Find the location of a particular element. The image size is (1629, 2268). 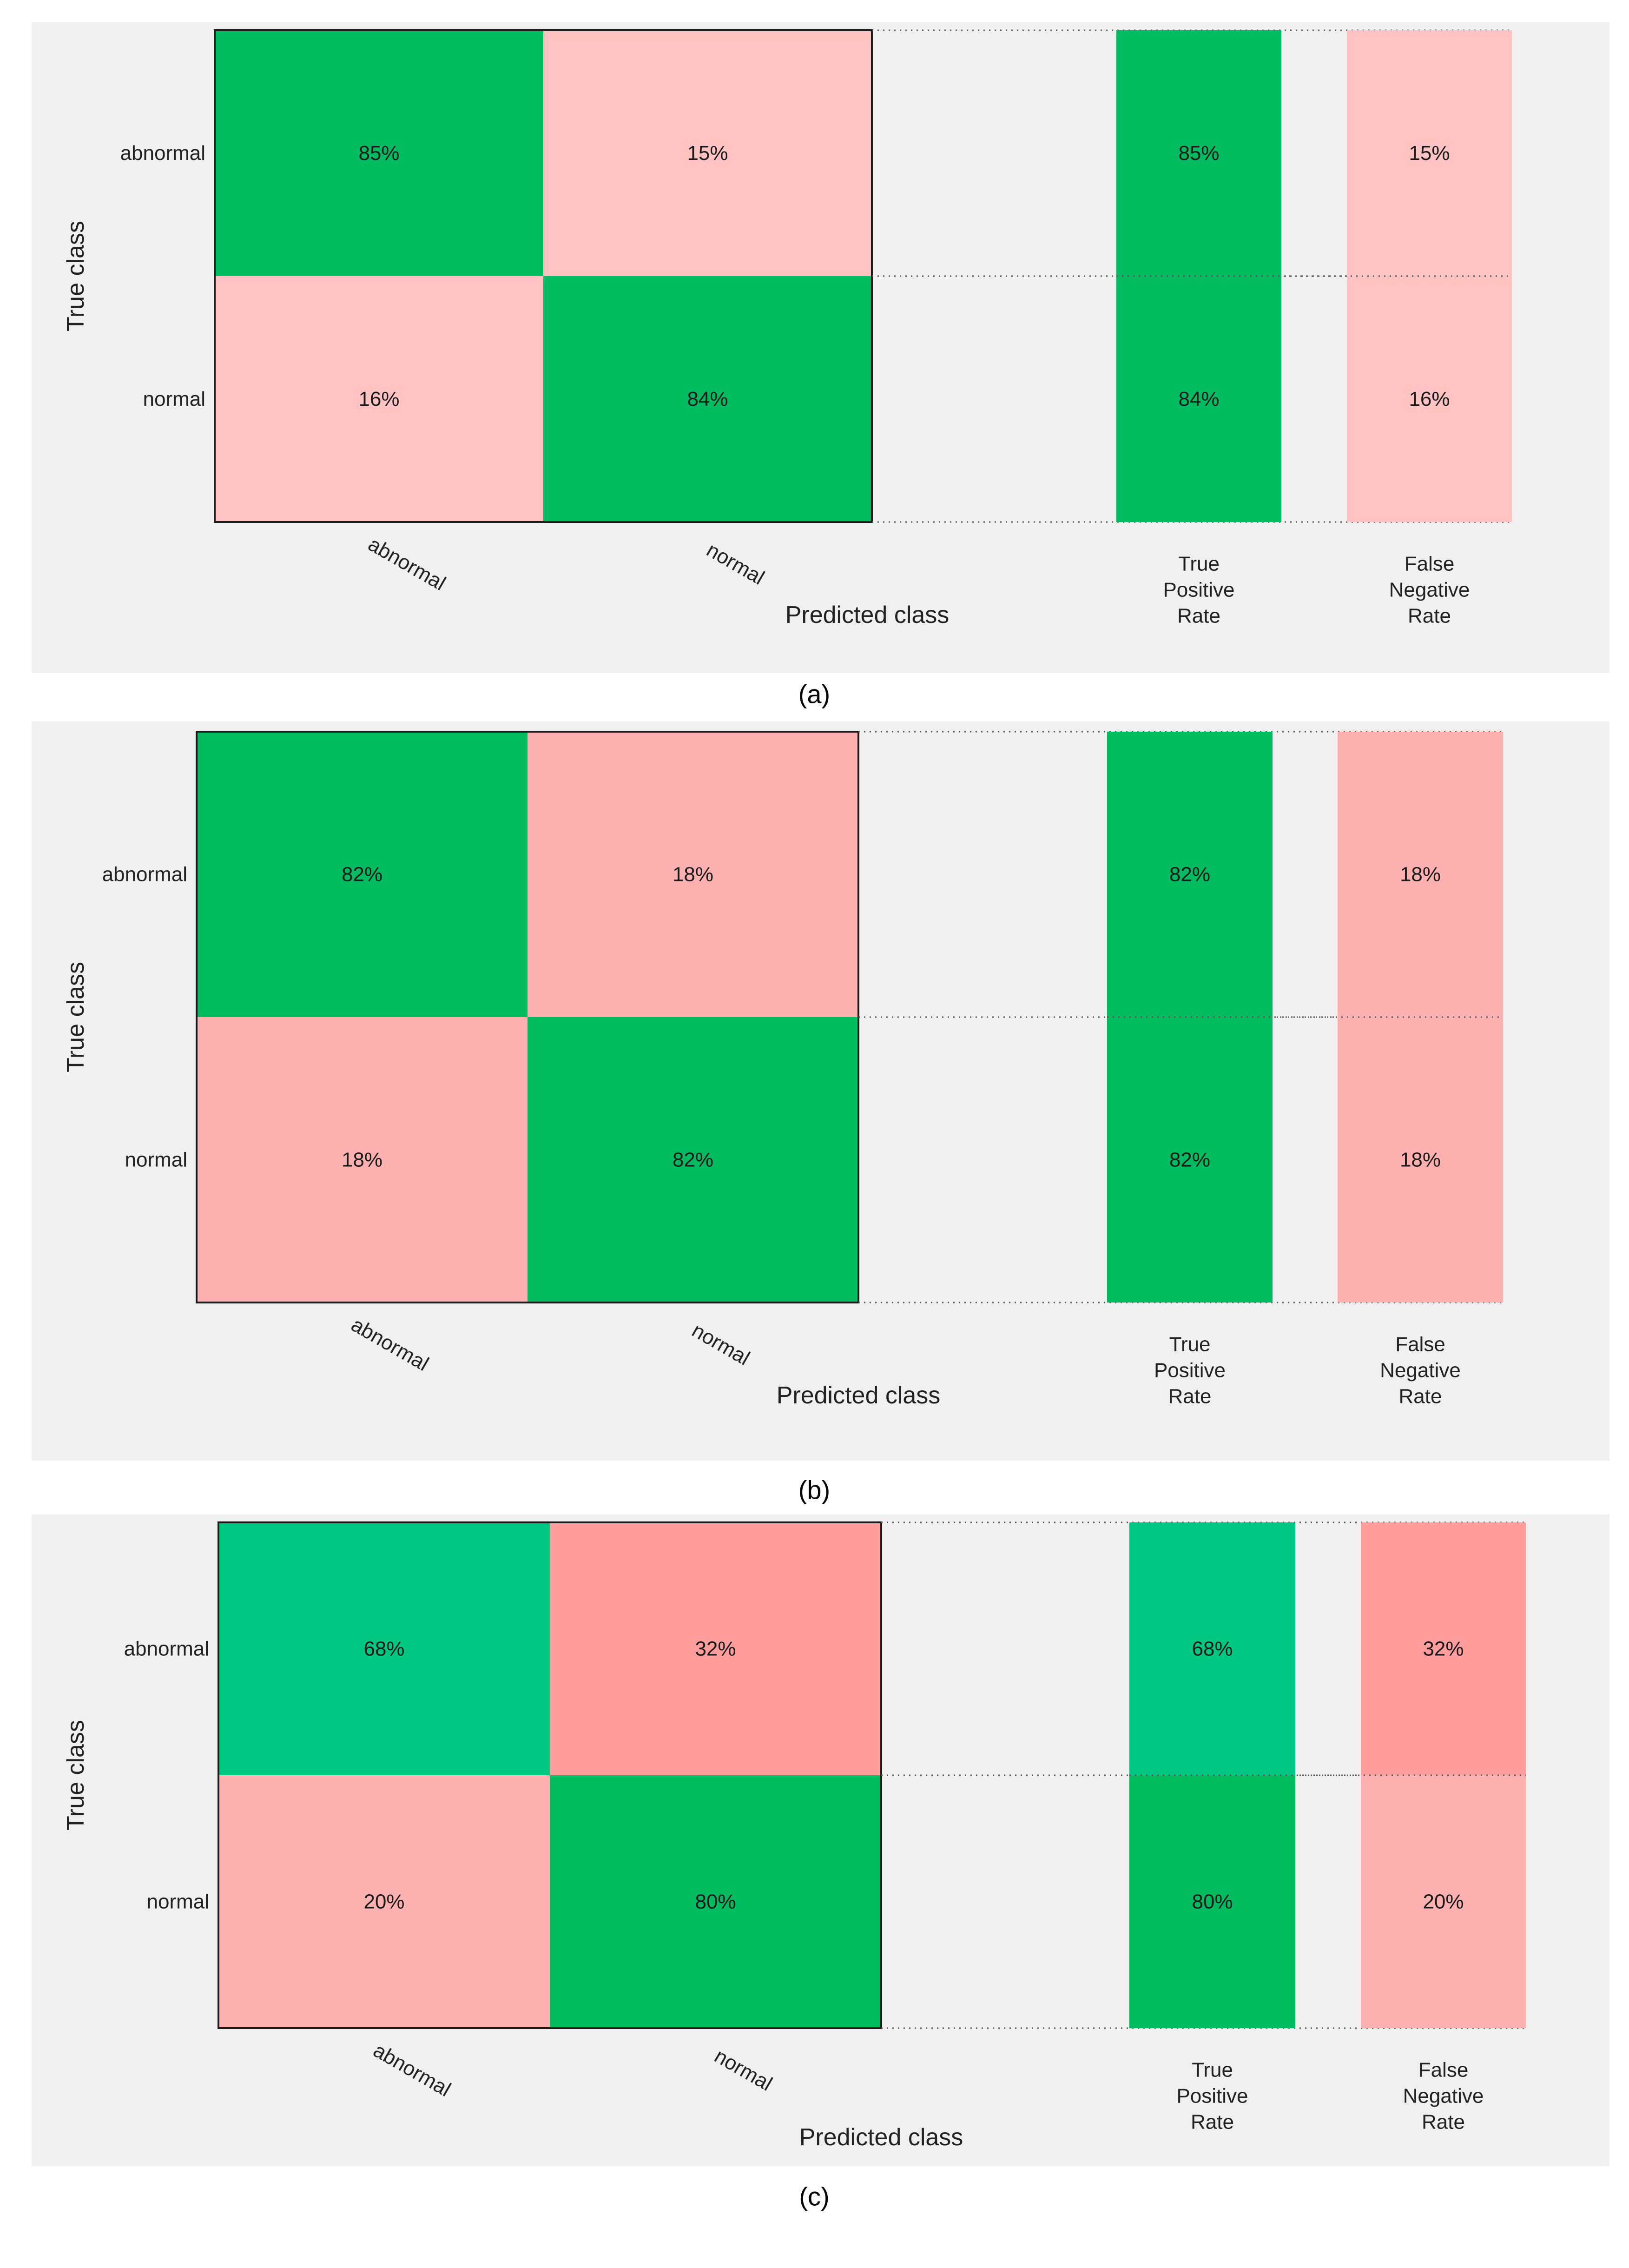

fnr-value: 32% is located at coordinates (1444, 1649).